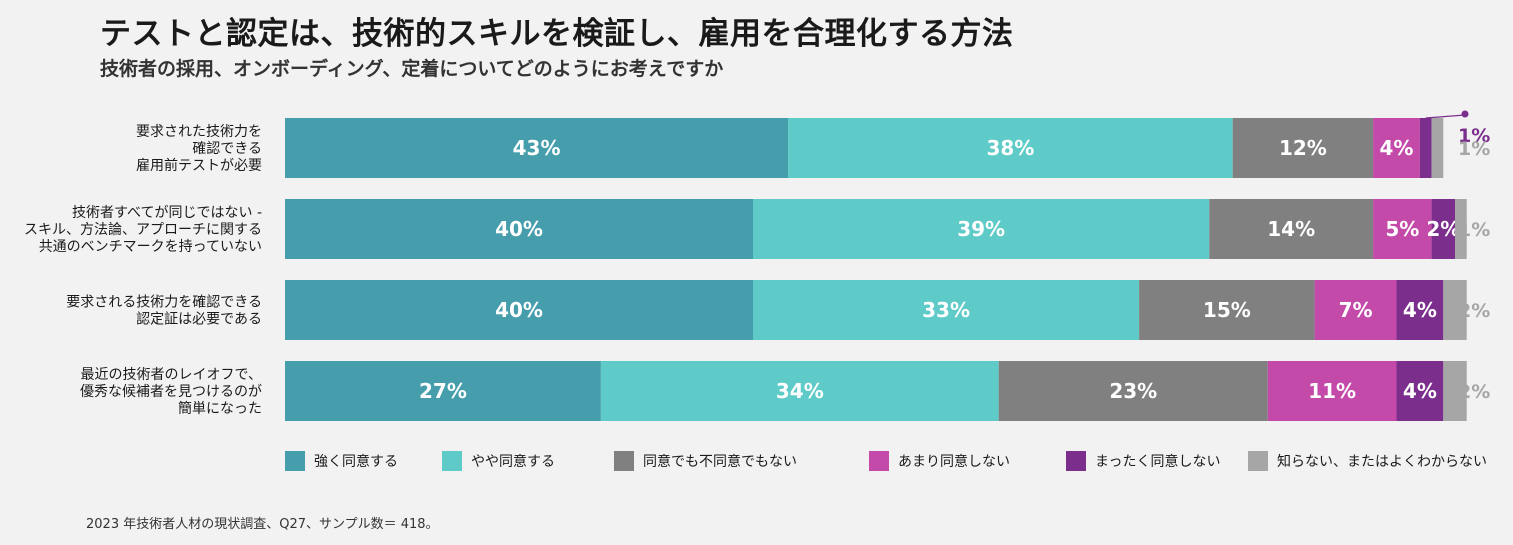  What do you see at coordinates (227, 149) in the screenshot?
I see `category-label-line: 確認できる` at bounding box center [227, 149].